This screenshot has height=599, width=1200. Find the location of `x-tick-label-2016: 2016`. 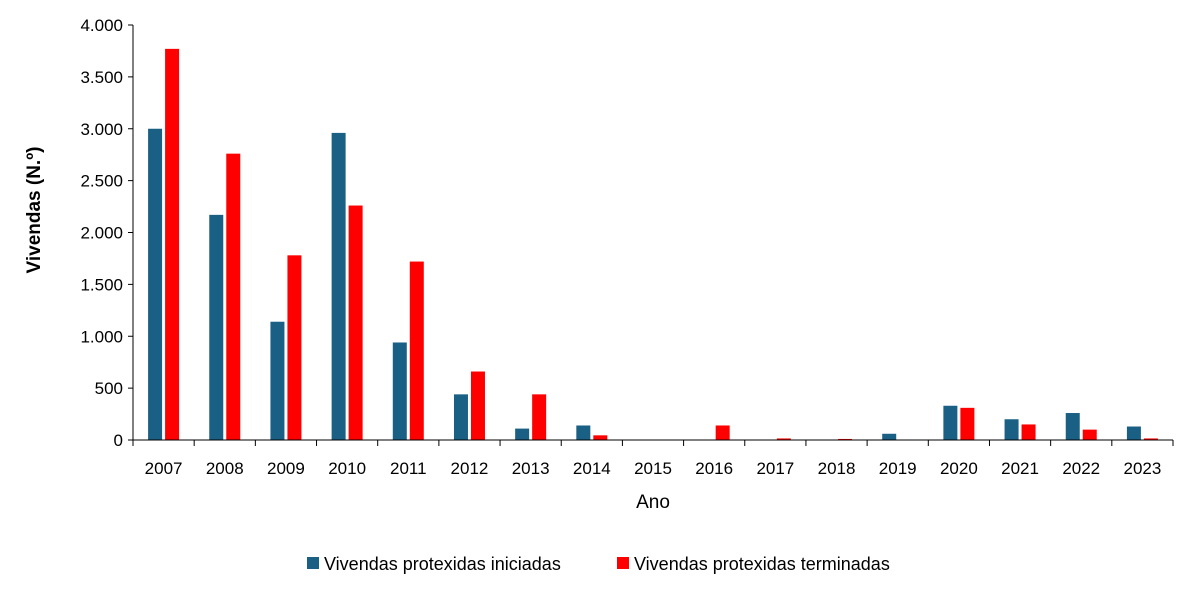

x-tick-label-2016: 2016 is located at coordinates (714, 468).